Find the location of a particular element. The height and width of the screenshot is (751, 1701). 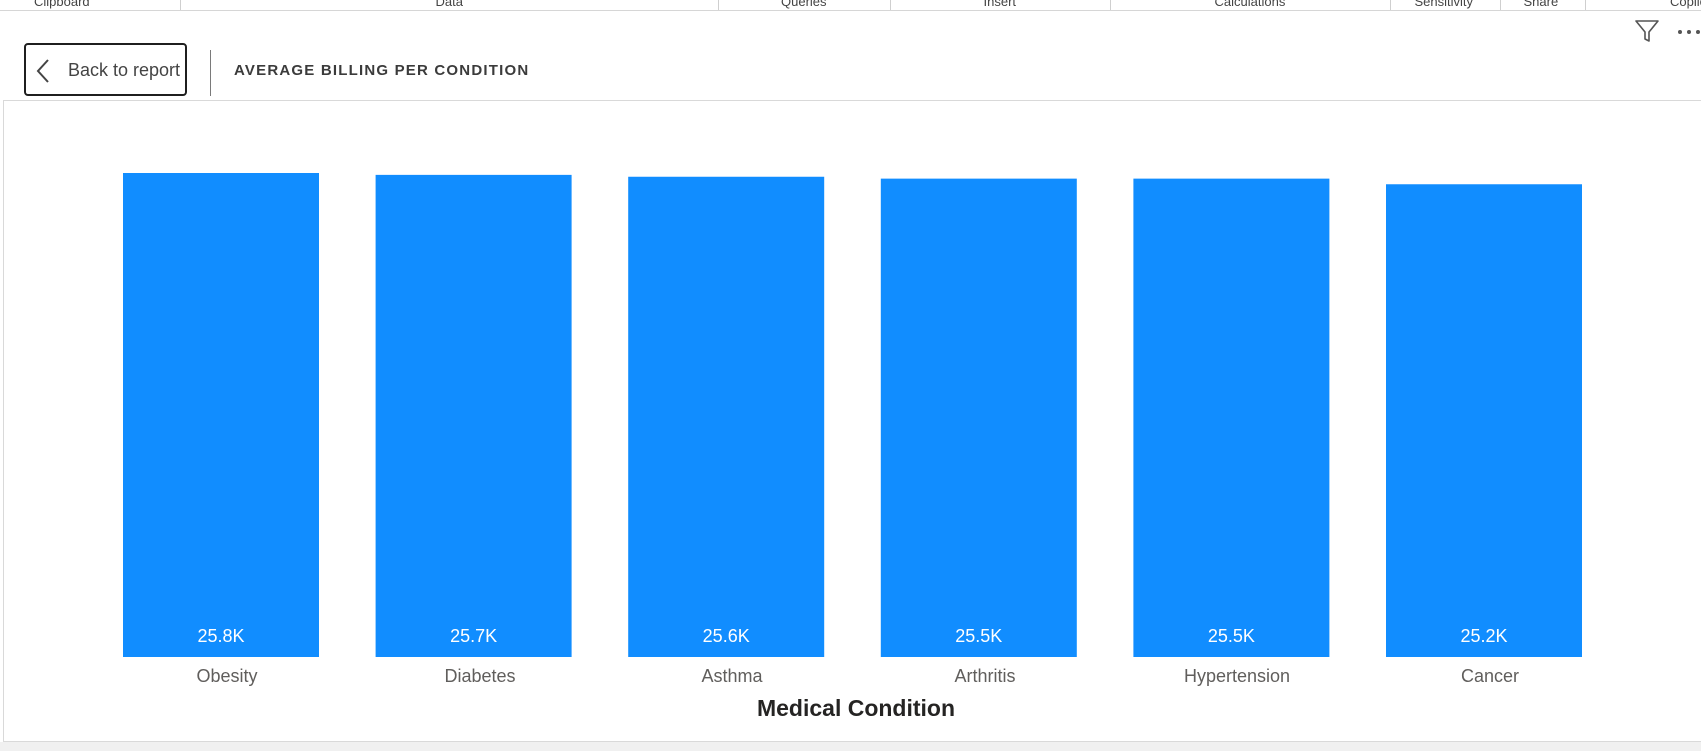

visual-title: AVERAGE BILLING PER CONDITION is located at coordinates (382, 70).